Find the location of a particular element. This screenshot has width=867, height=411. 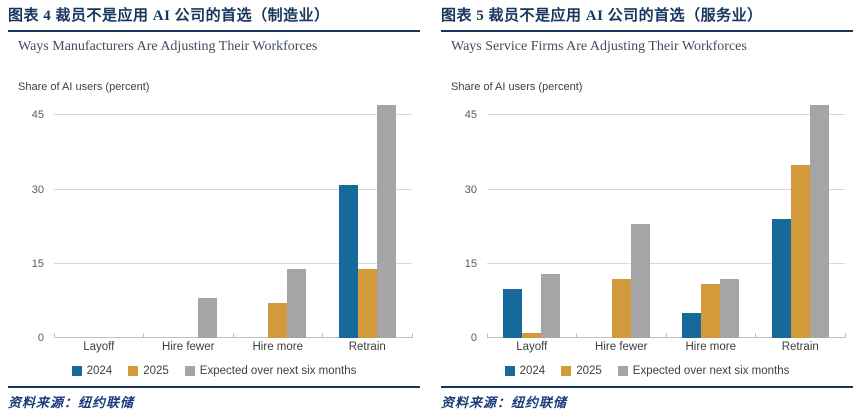

bar-2025-hire-fewer is located at coordinates (621, 308).